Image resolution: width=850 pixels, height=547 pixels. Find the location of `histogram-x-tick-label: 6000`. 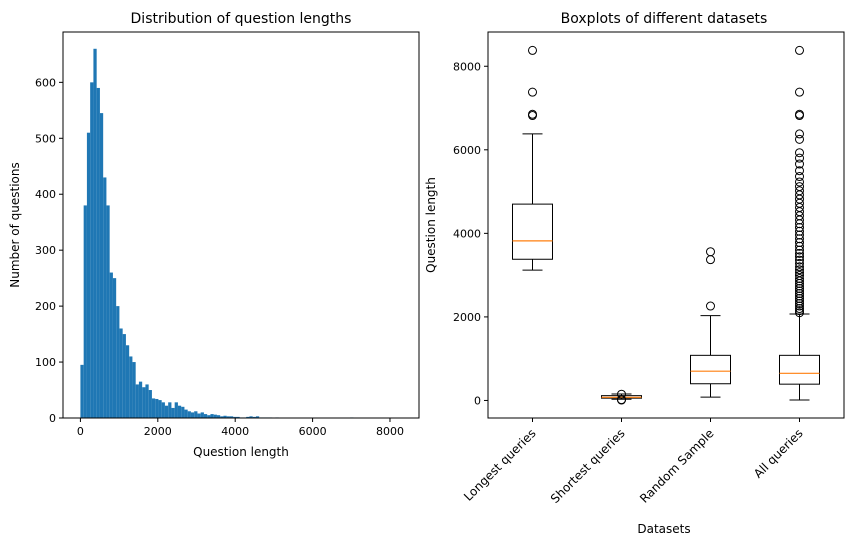

histogram-x-tick-label: 6000 is located at coordinates (313, 431).